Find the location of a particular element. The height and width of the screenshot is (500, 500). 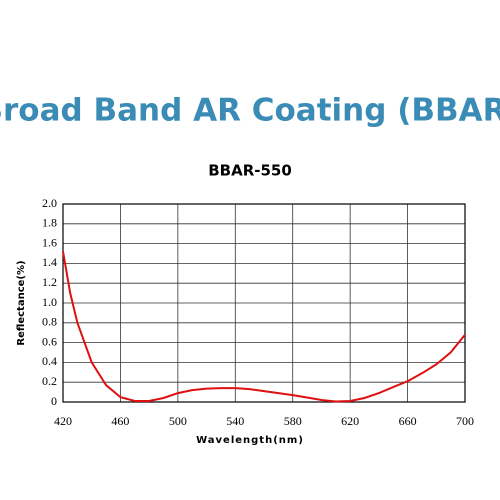

x-tick-label: 660 is located at coordinates (408, 421).